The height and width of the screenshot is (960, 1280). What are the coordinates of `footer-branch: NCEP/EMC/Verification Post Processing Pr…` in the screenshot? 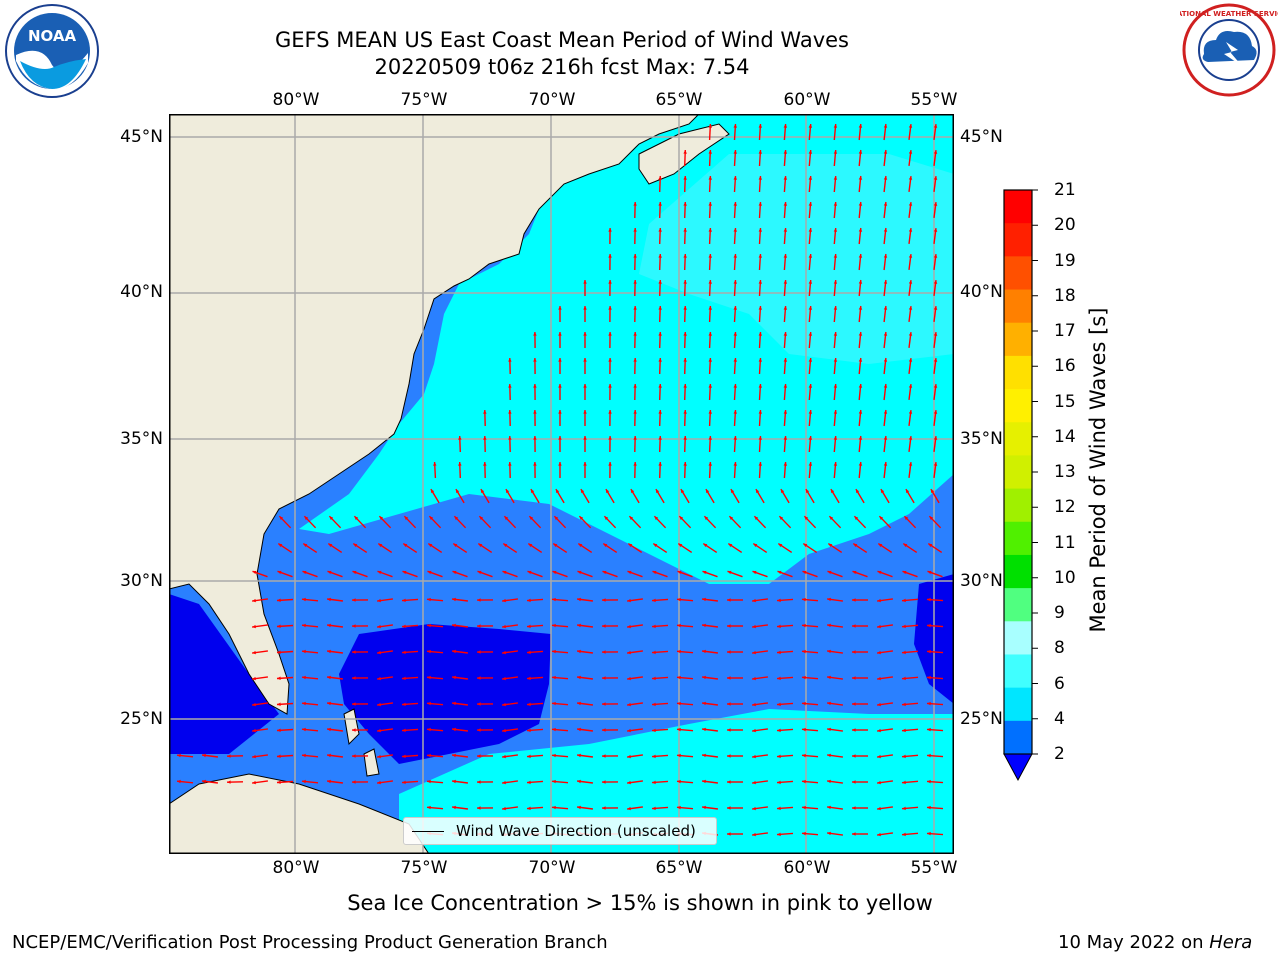 It's located at (310, 942).